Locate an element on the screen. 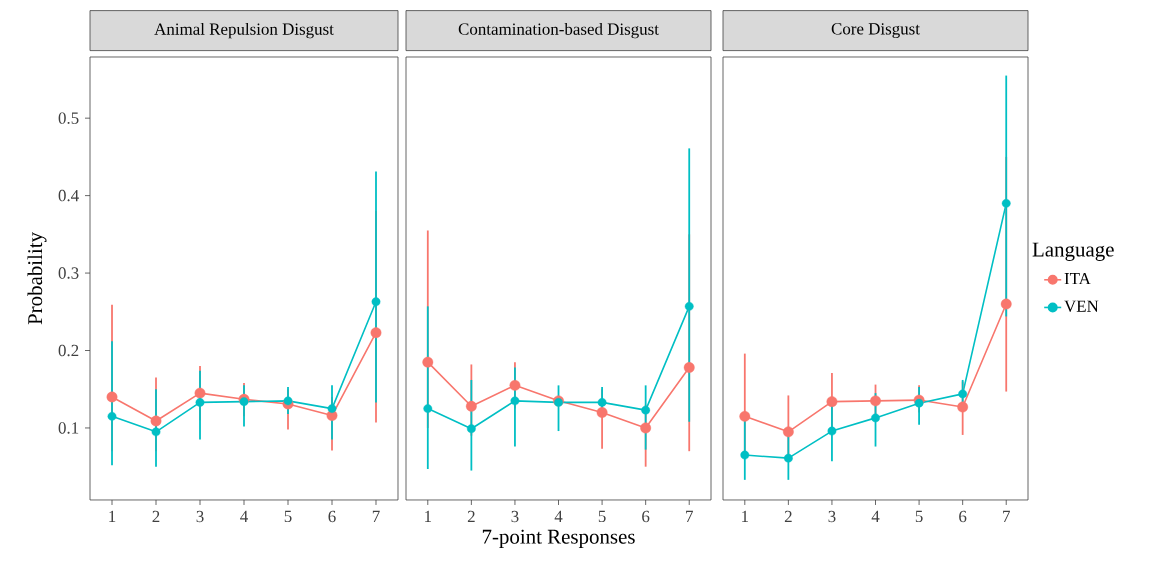  x-axis-title: 7-point Responses is located at coordinates (558, 538).